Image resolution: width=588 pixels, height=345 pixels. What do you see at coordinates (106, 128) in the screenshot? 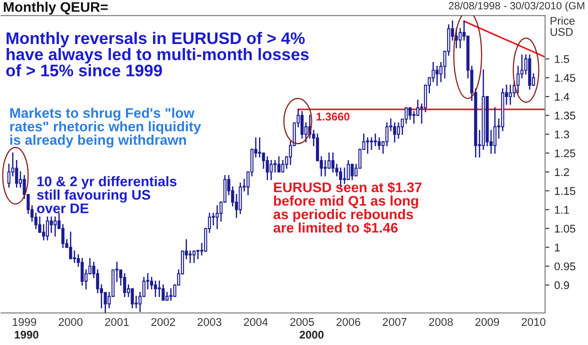
I see `annotation: Markets to shrug Fed's "low rates" rhetoric when liquidity is already being withdrawn` at bounding box center [106, 128].